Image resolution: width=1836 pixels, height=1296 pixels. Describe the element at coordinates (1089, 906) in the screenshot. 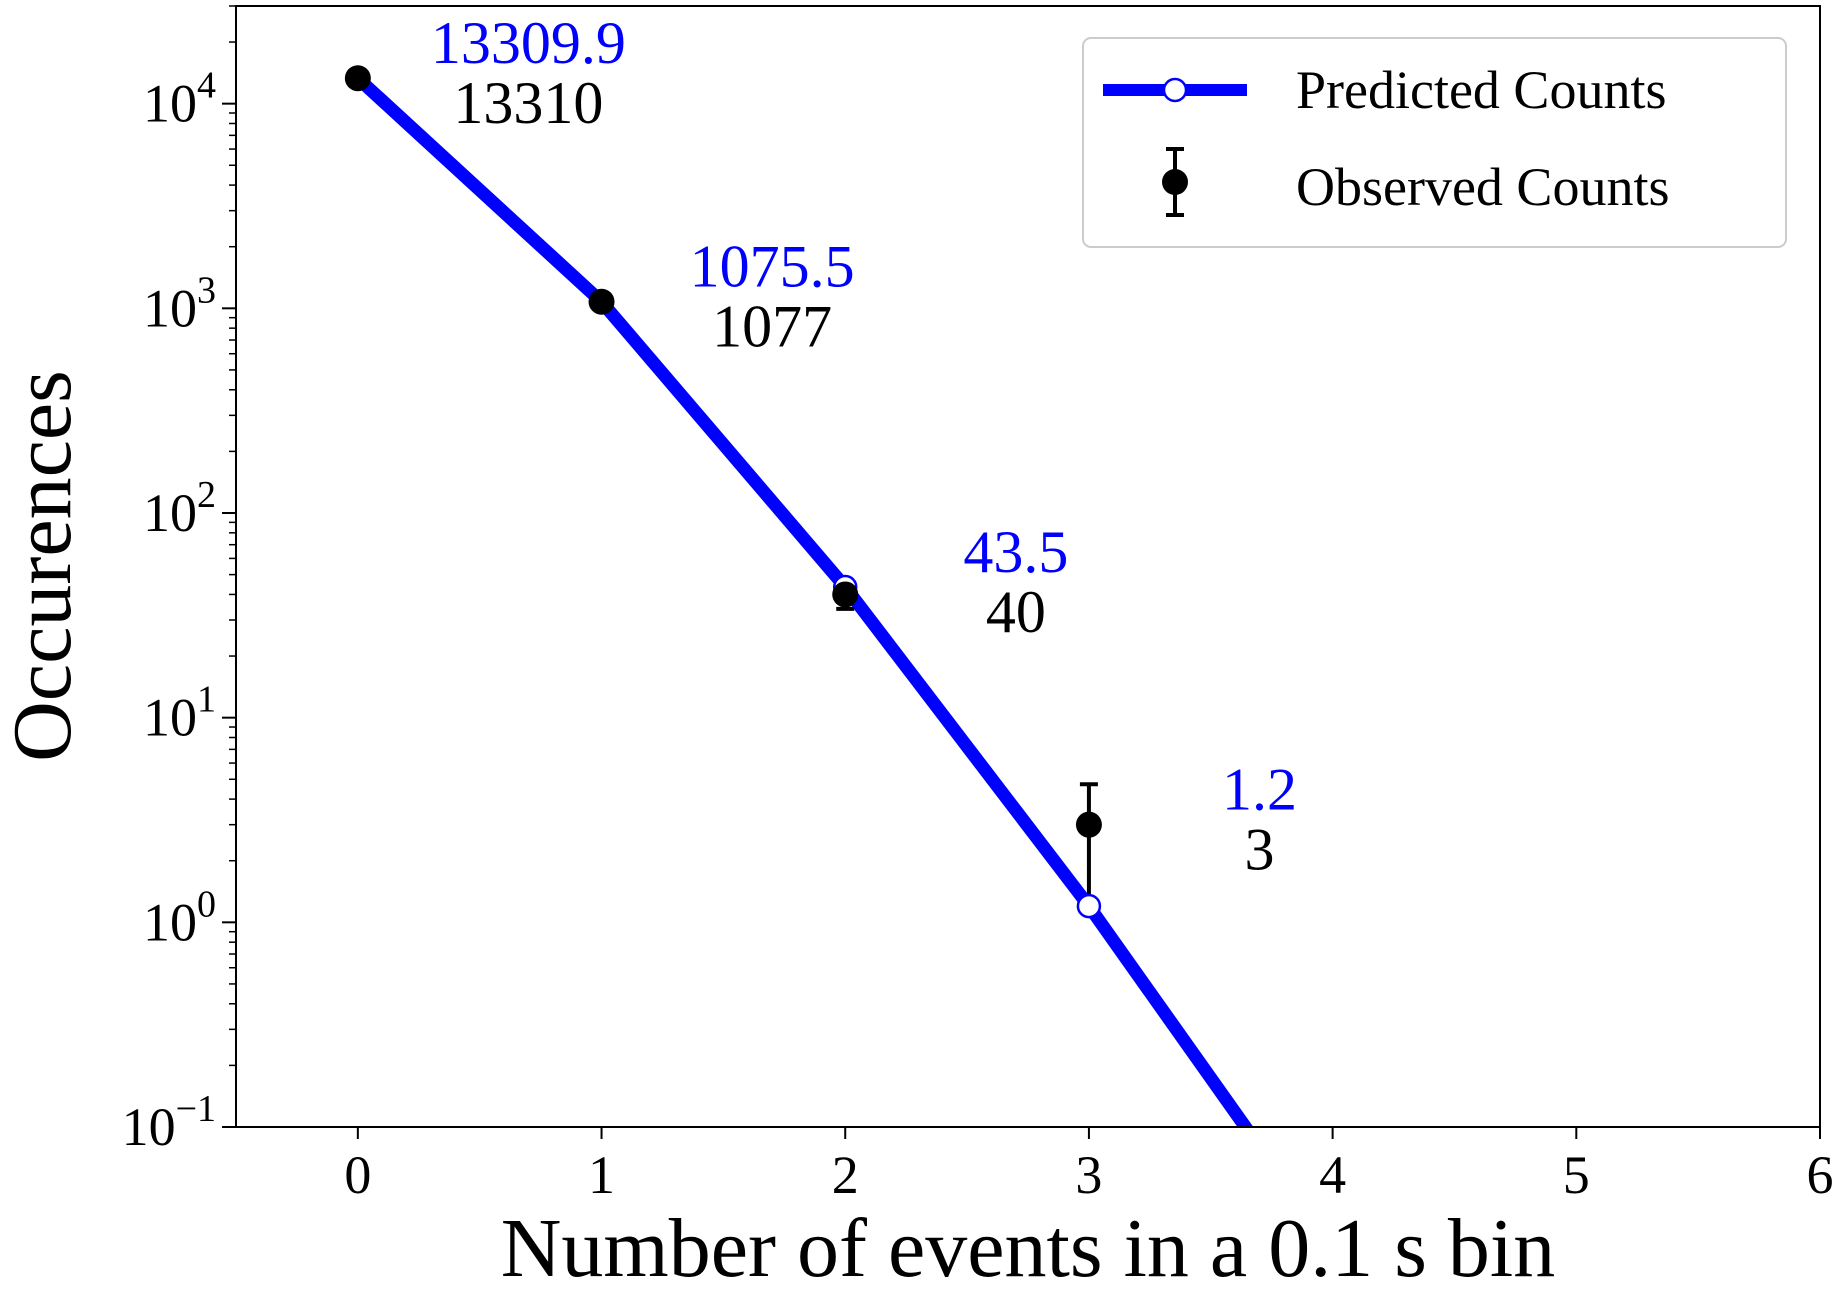

I see `predicted-marker` at that location.